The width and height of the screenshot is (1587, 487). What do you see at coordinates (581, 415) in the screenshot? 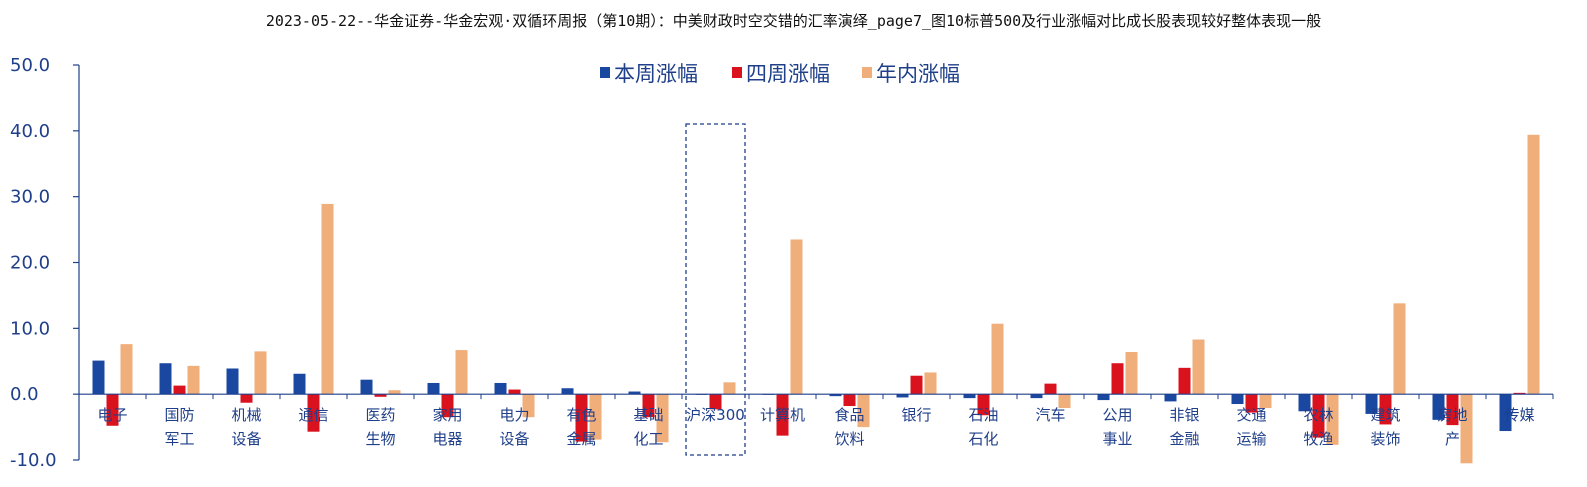
I see `x-tick-label: 有色` at bounding box center [581, 415].